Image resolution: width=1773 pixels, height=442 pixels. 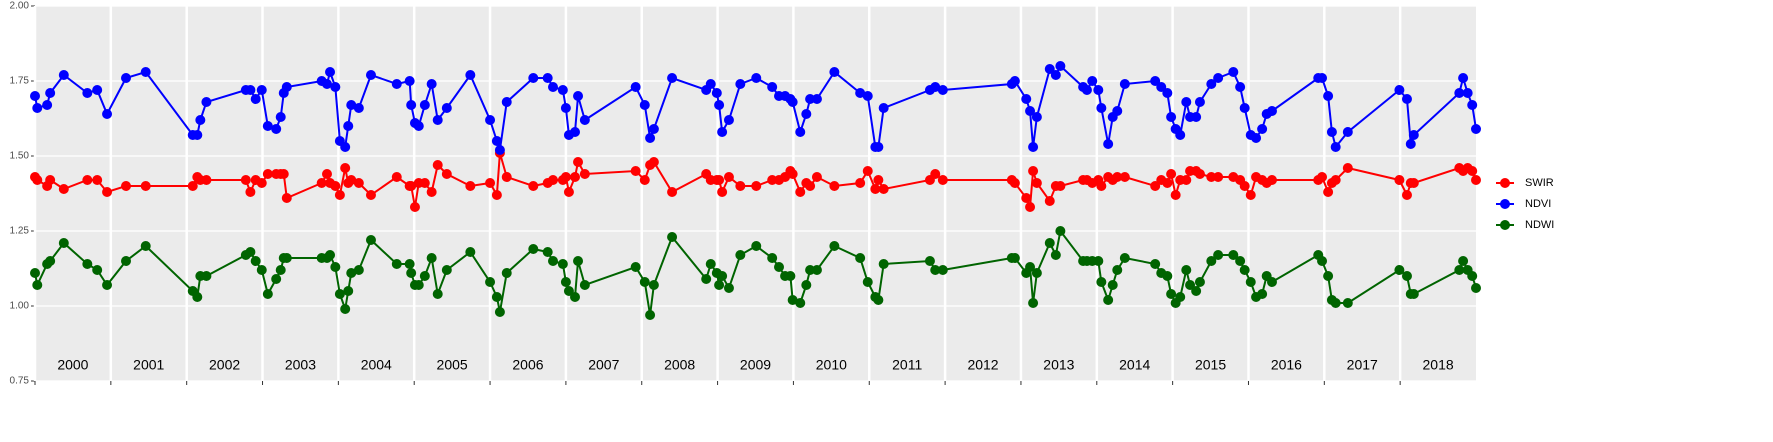 What do you see at coordinates (300, 365) in the screenshot?
I see `year-label: 2003` at bounding box center [300, 365].